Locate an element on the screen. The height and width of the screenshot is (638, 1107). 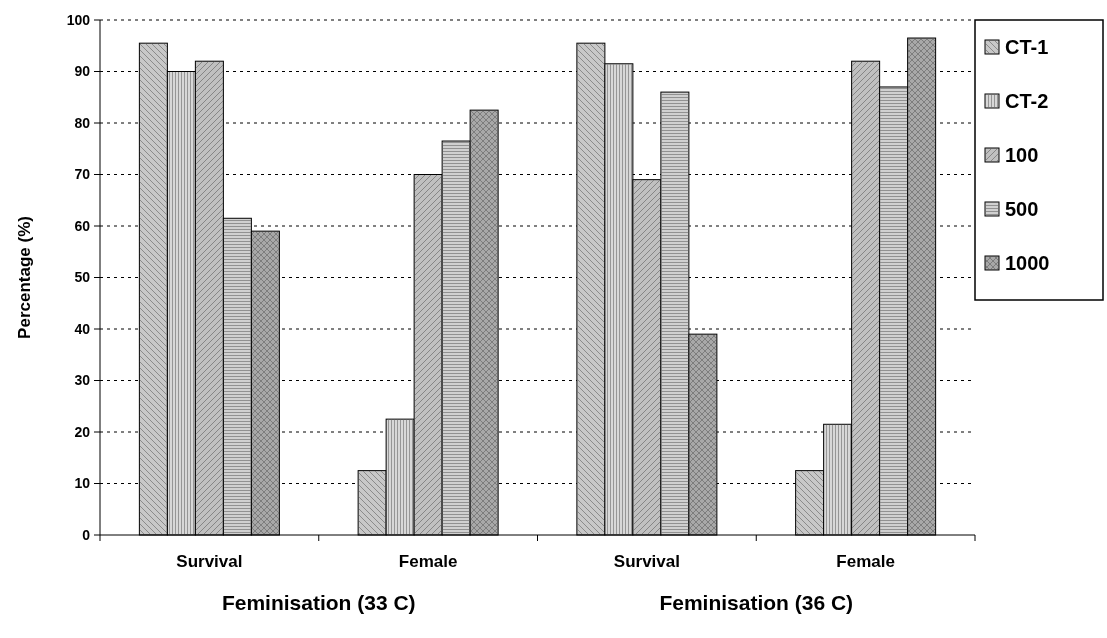
y-tick-label: 0 is located at coordinates (86, 534).